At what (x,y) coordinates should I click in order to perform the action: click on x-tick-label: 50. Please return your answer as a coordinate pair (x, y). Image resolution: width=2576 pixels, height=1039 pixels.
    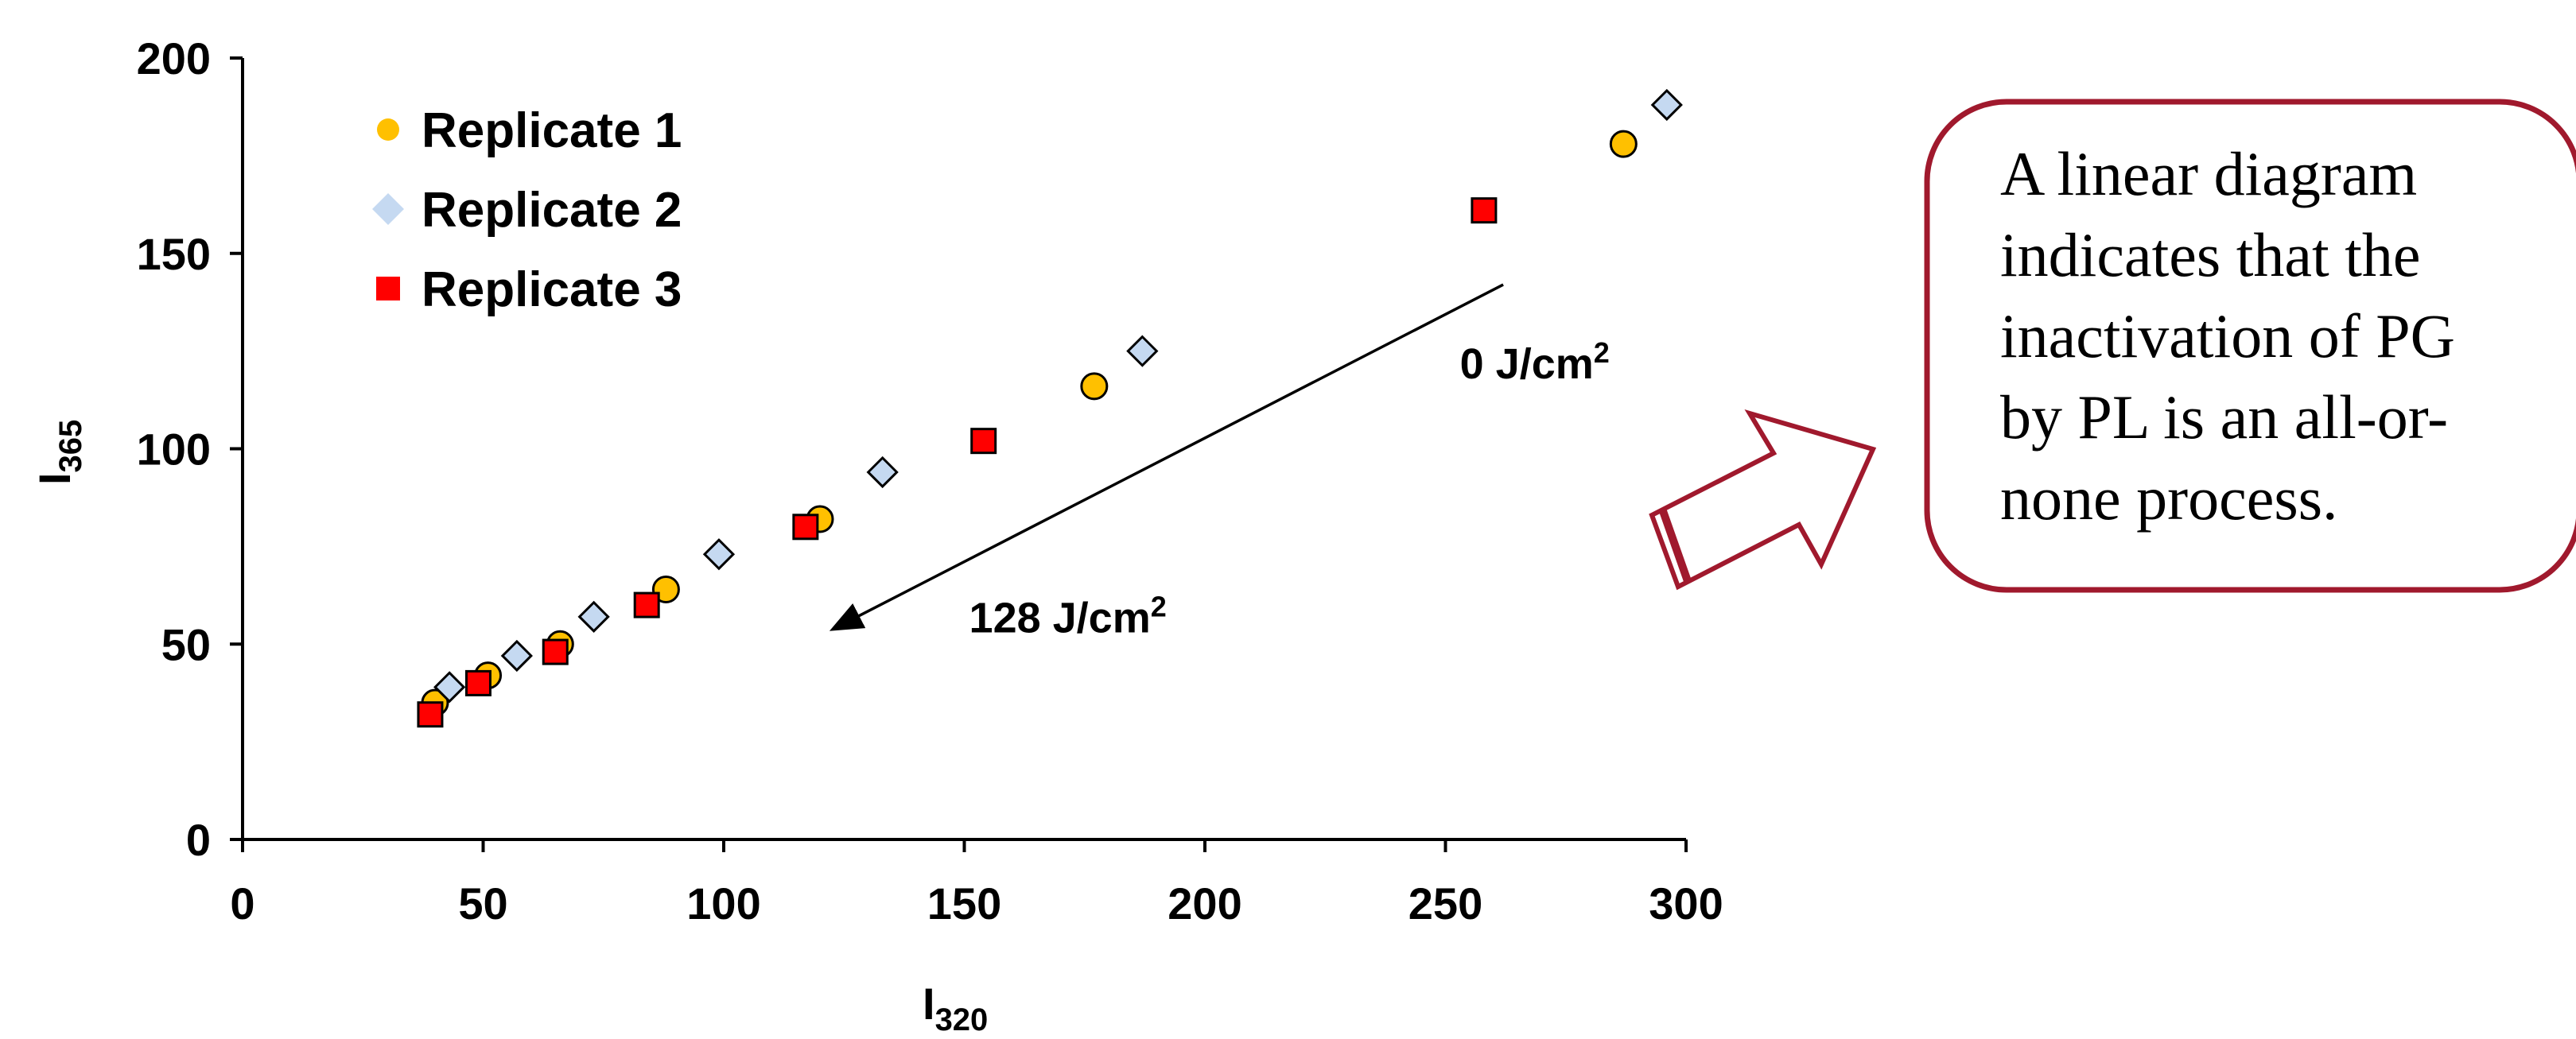
    Looking at the image, I should click on (482, 903).